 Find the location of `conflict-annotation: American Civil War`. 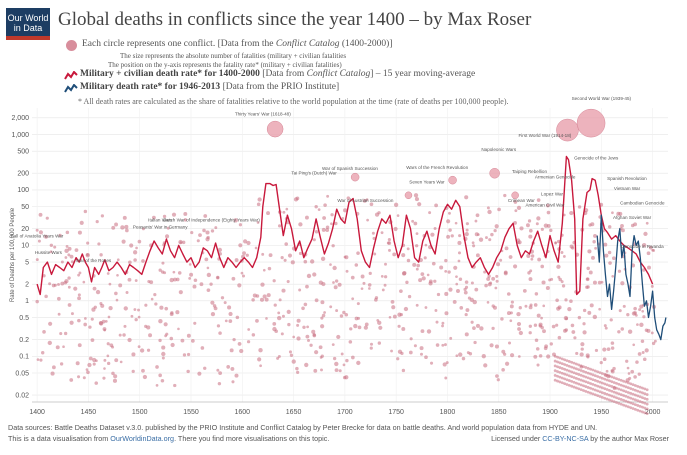

conflict-annotation: American Civil War is located at coordinates (544, 205).